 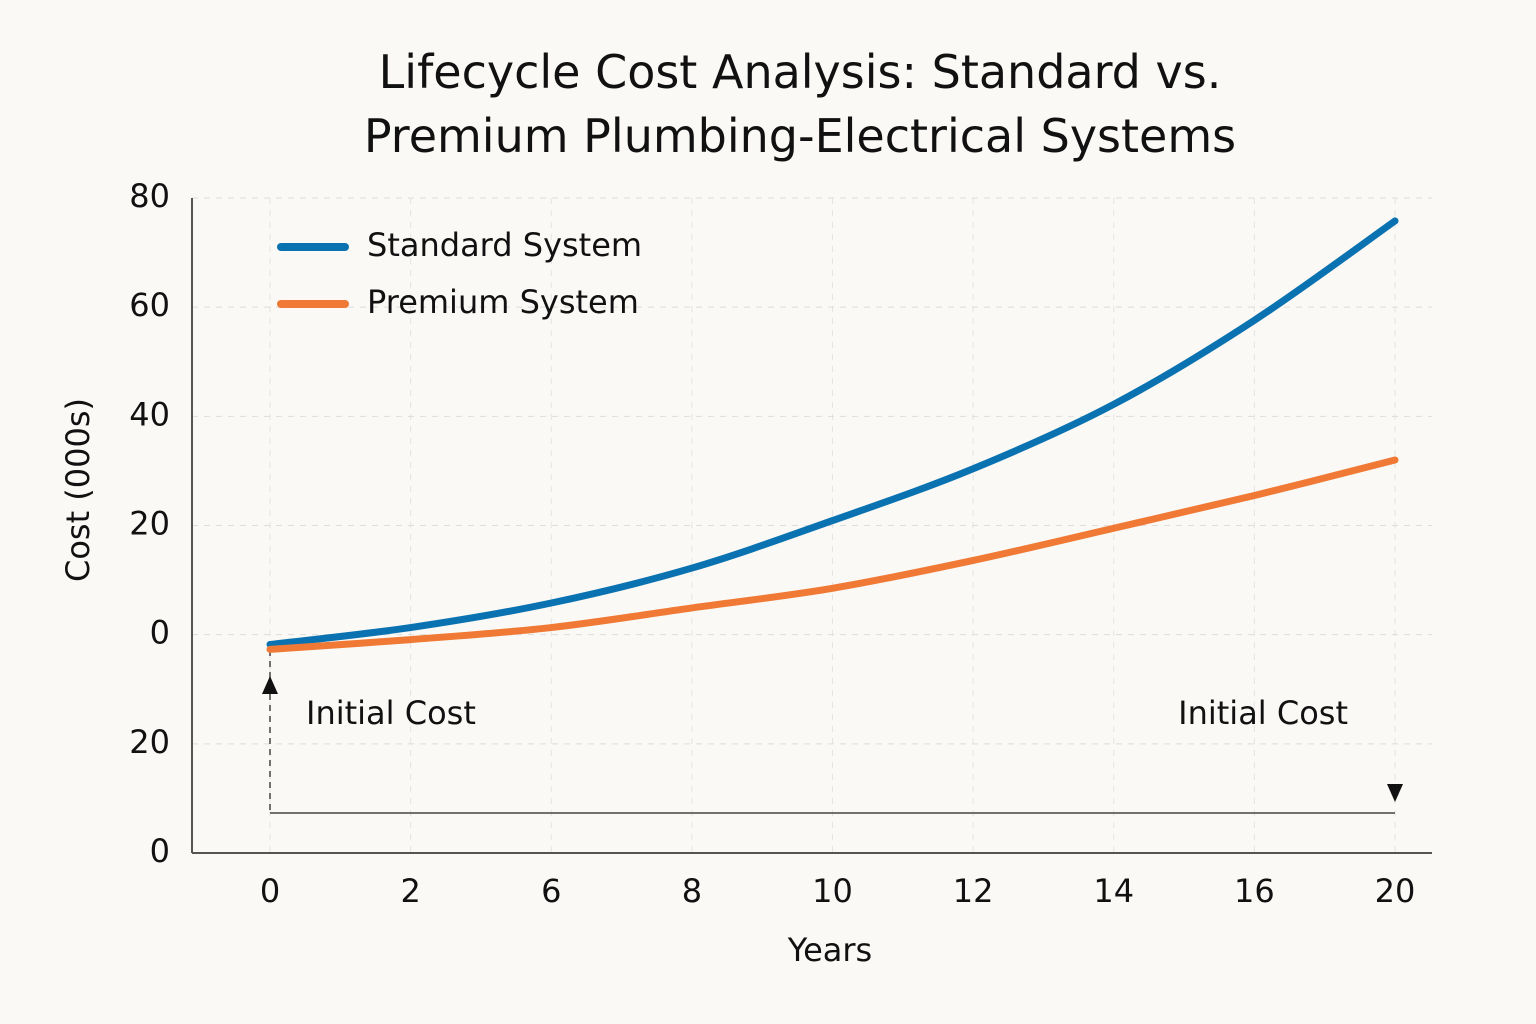 I want to click on y-tick-label: 40, so click(x=149, y=414).